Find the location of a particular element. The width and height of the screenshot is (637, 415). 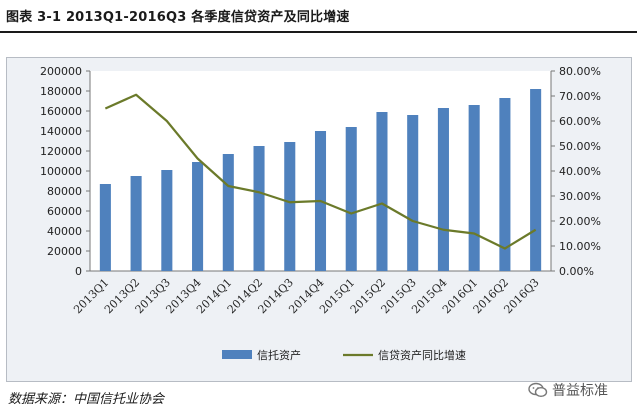

left-axis-tick-label: 200000 is located at coordinates (61, 71).